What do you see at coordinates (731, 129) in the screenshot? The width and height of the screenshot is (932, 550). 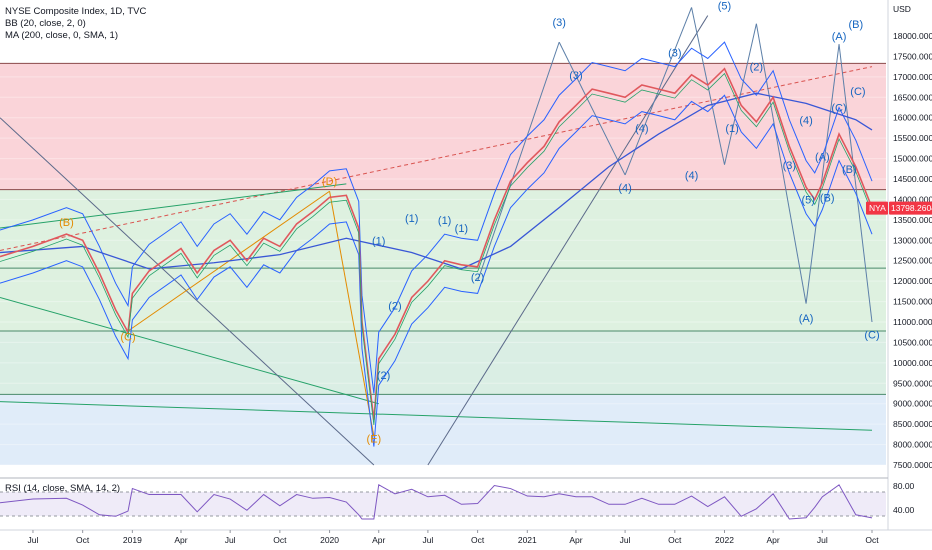 I see `wave-label-18: (1)` at bounding box center [731, 129].